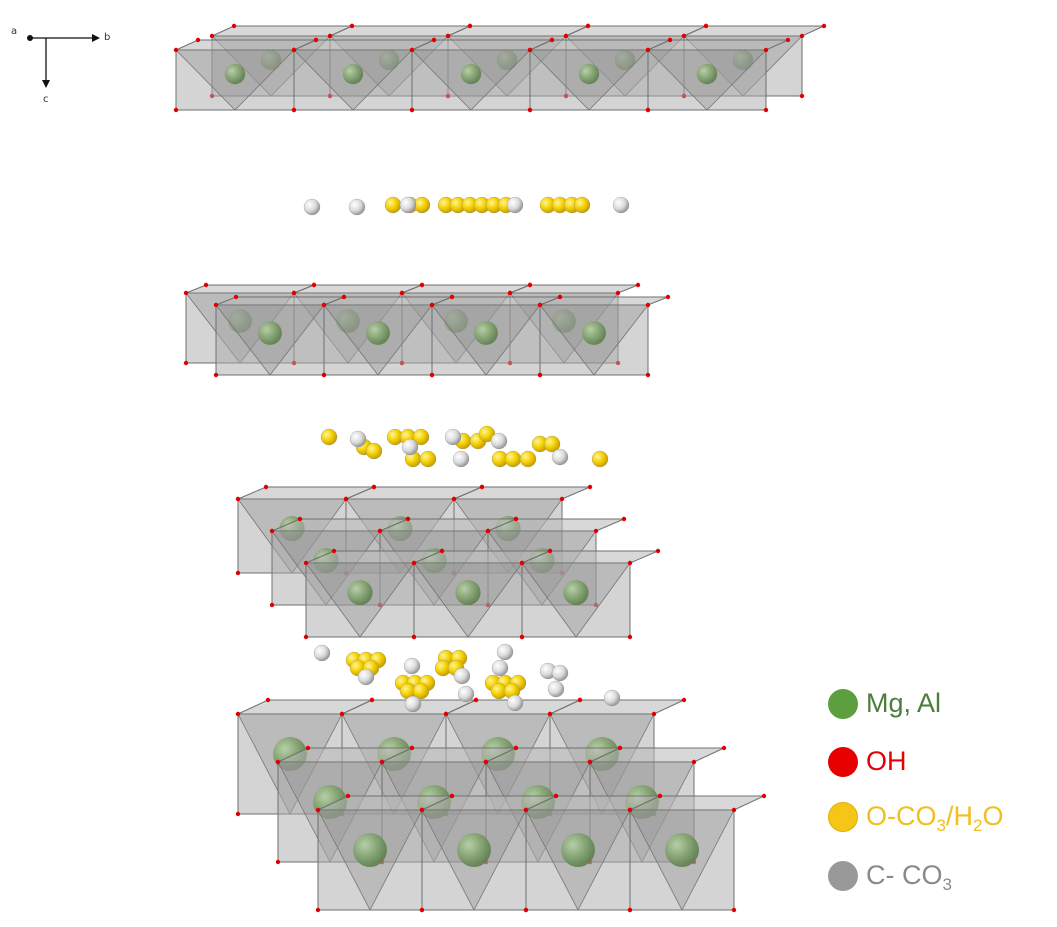 This screenshot has height=927, width=1057. Describe the element at coordinates (466, 206) in the screenshot. I see `interlayer-1-carbon` at that location.